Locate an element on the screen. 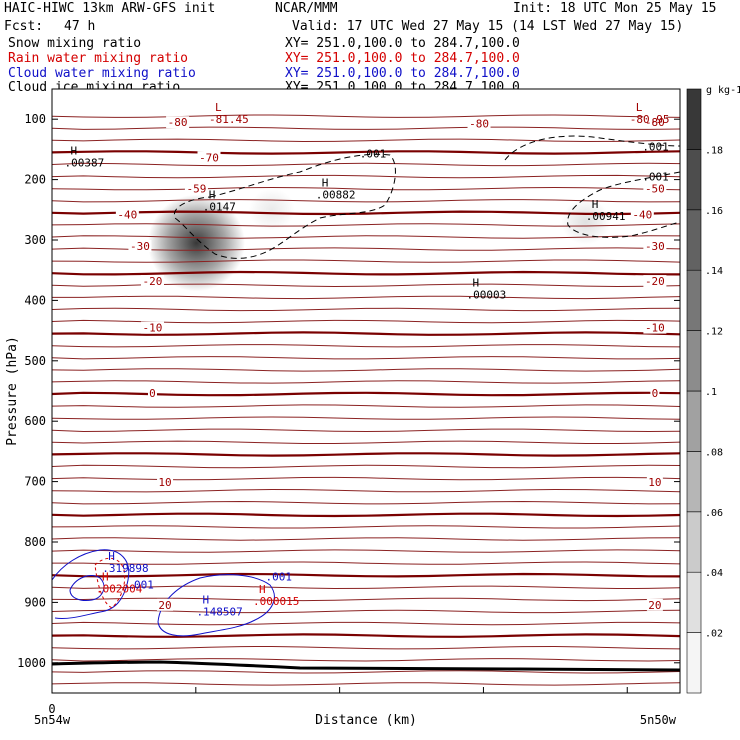 The image size is (740, 740). x-axis is located at coordinates (339, 690).